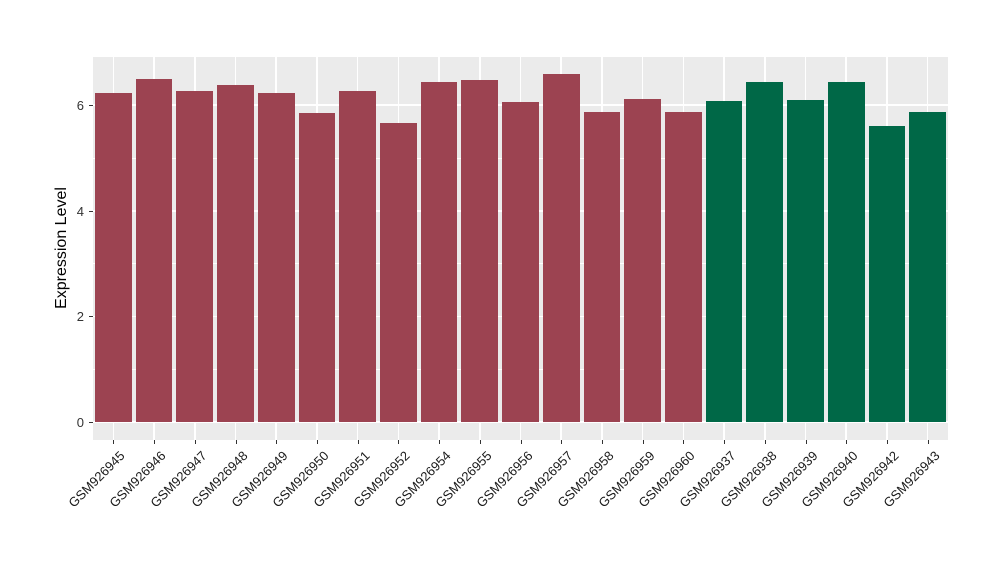 The height and width of the screenshot is (580, 1000). I want to click on y-tick-label: 0, so click(80, 422).